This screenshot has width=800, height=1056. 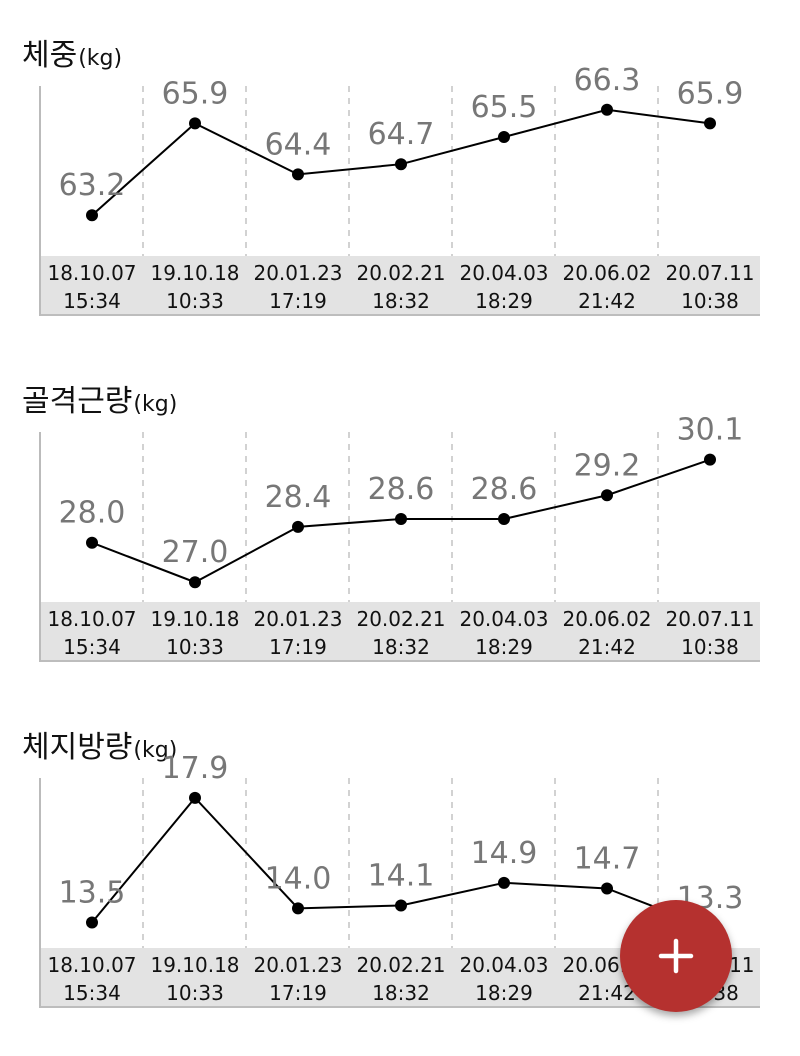 I want to click on data-label: 64.7, so click(x=401, y=134).